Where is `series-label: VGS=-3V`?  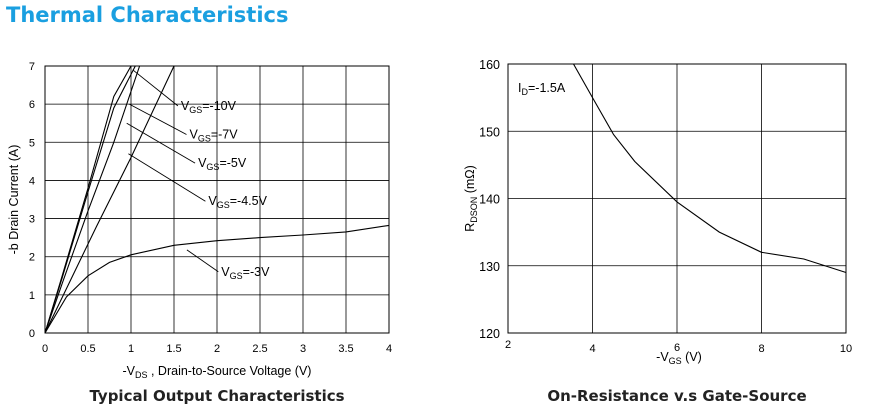 series-label: VGS=-3V is located at coordinates (245, 273).